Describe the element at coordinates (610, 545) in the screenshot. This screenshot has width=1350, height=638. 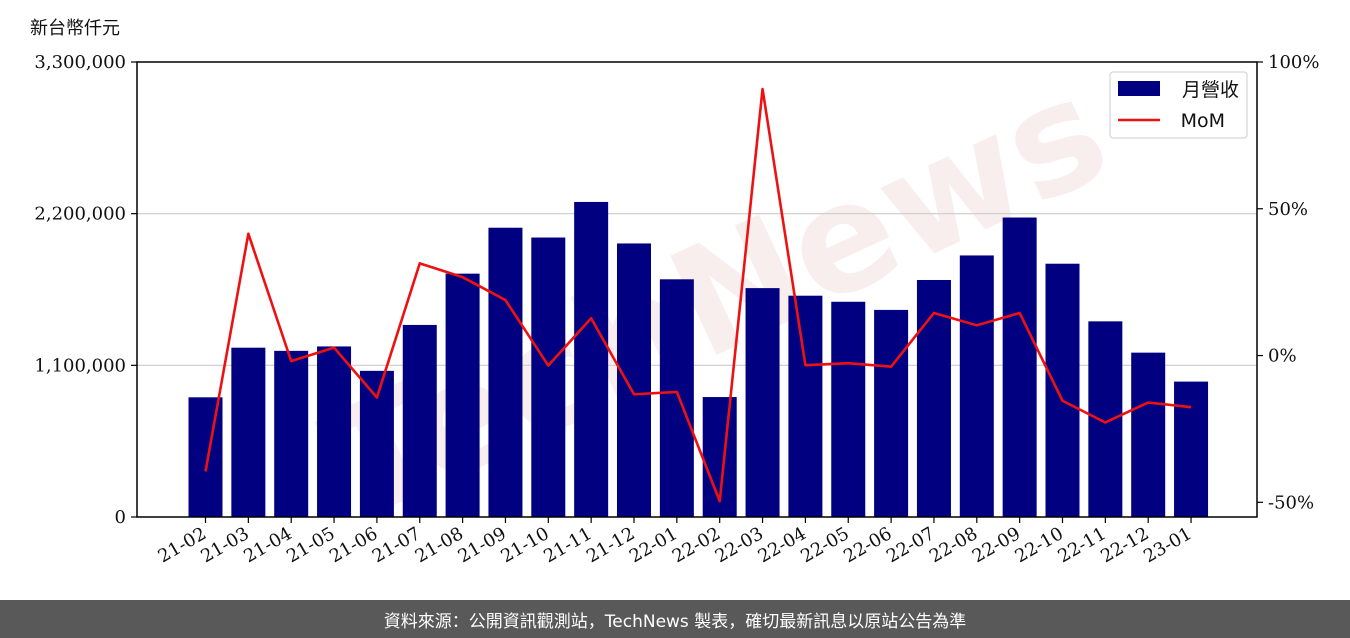
I see `x-tick-label: 21-12` at that location.